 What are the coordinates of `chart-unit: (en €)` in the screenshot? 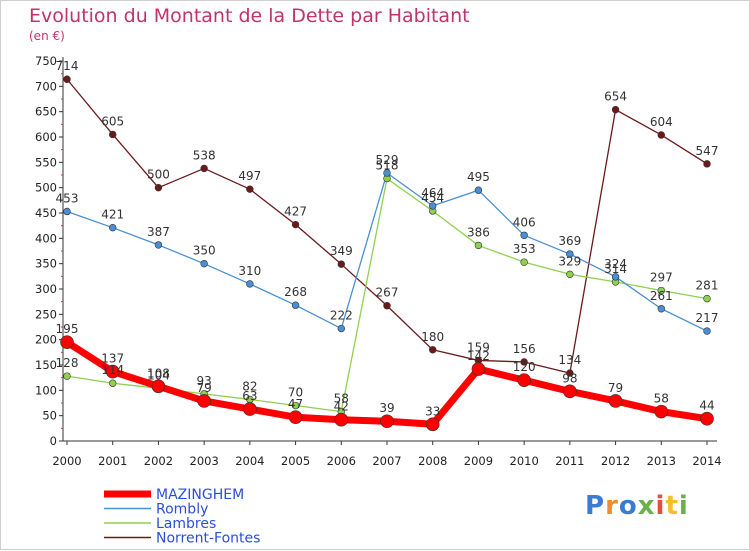 It's located at (47, 36).